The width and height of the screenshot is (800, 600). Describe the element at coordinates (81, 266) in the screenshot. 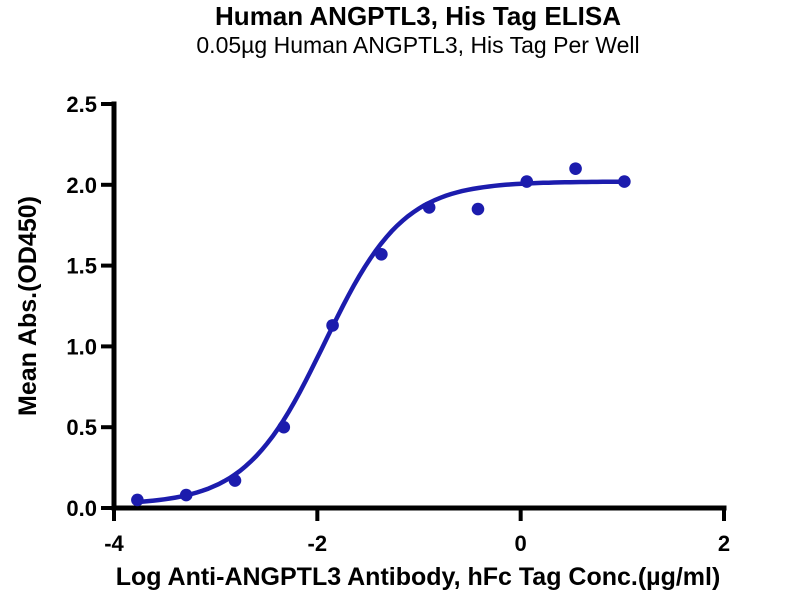

I see `y-tick-label: 1.5` at that location.